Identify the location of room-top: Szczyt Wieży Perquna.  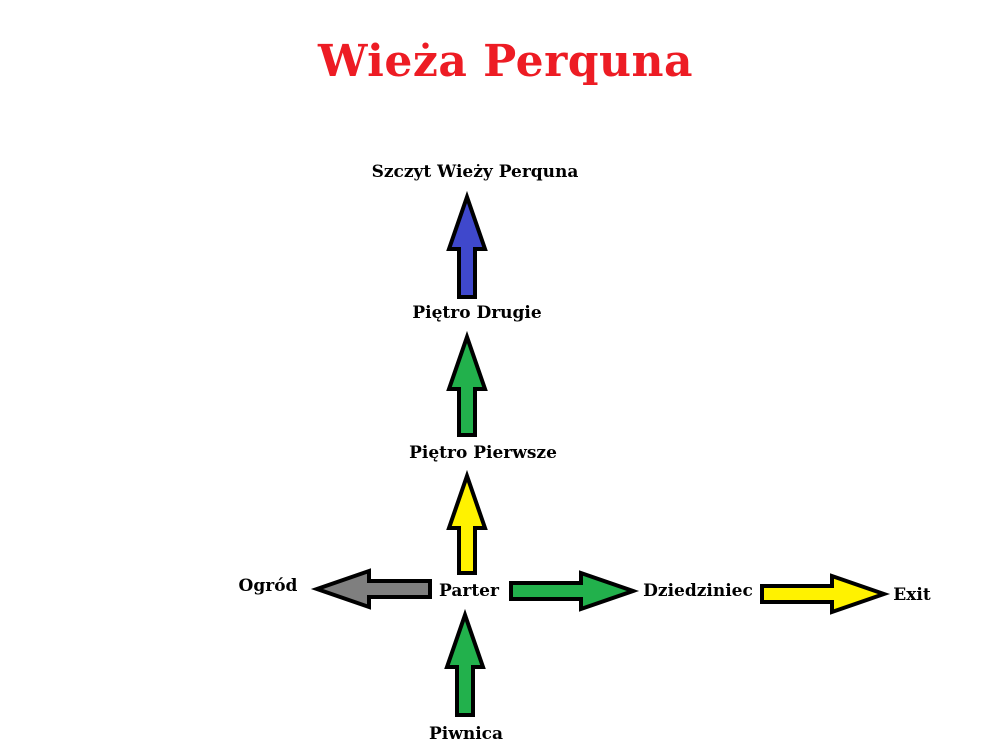
(475, 172).